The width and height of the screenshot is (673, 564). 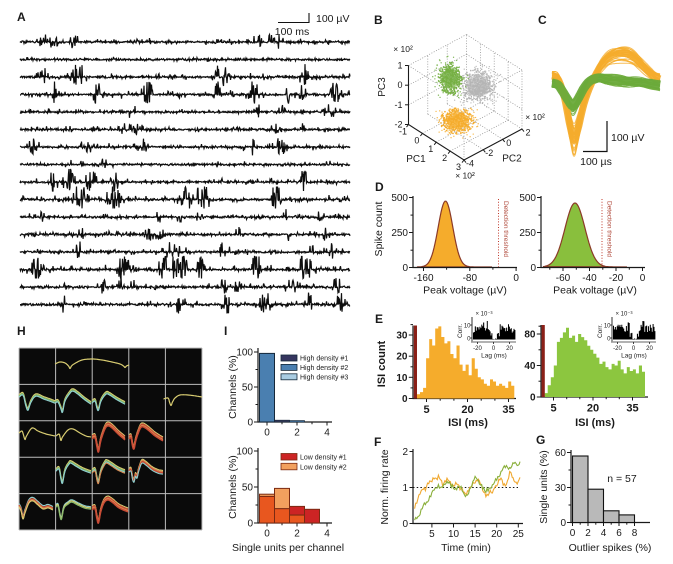 What do you see at coordinates (382, 363) in the screenshot?
I see `svg-text: ISI count` at bounding box center [382, 363].